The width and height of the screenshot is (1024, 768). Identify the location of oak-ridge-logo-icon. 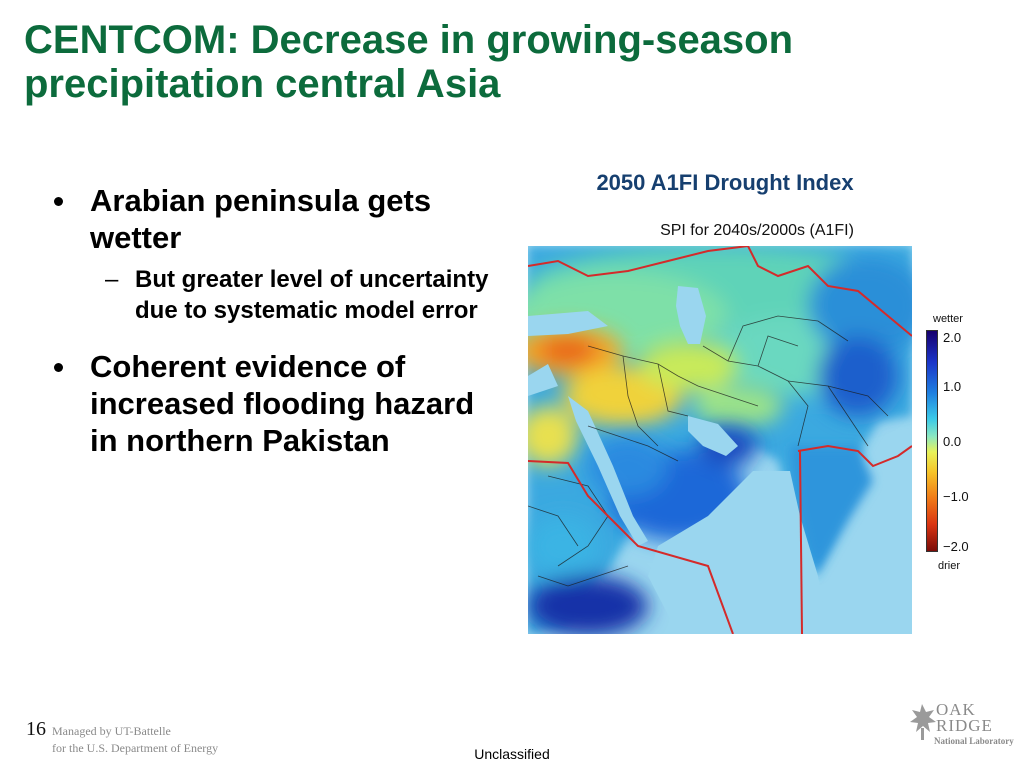
(923, 722).